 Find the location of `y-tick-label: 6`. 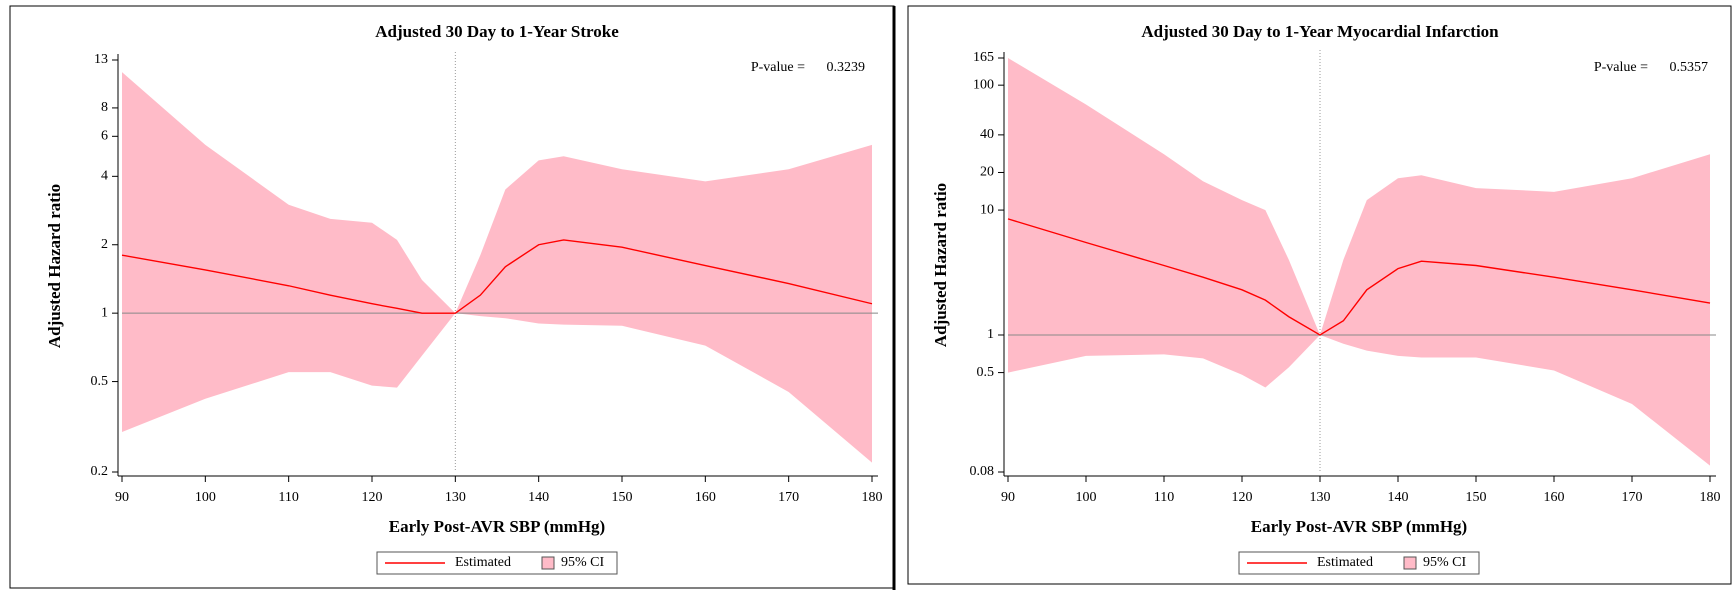

y-tick-label: 6 is located at coordinates (104, 136).